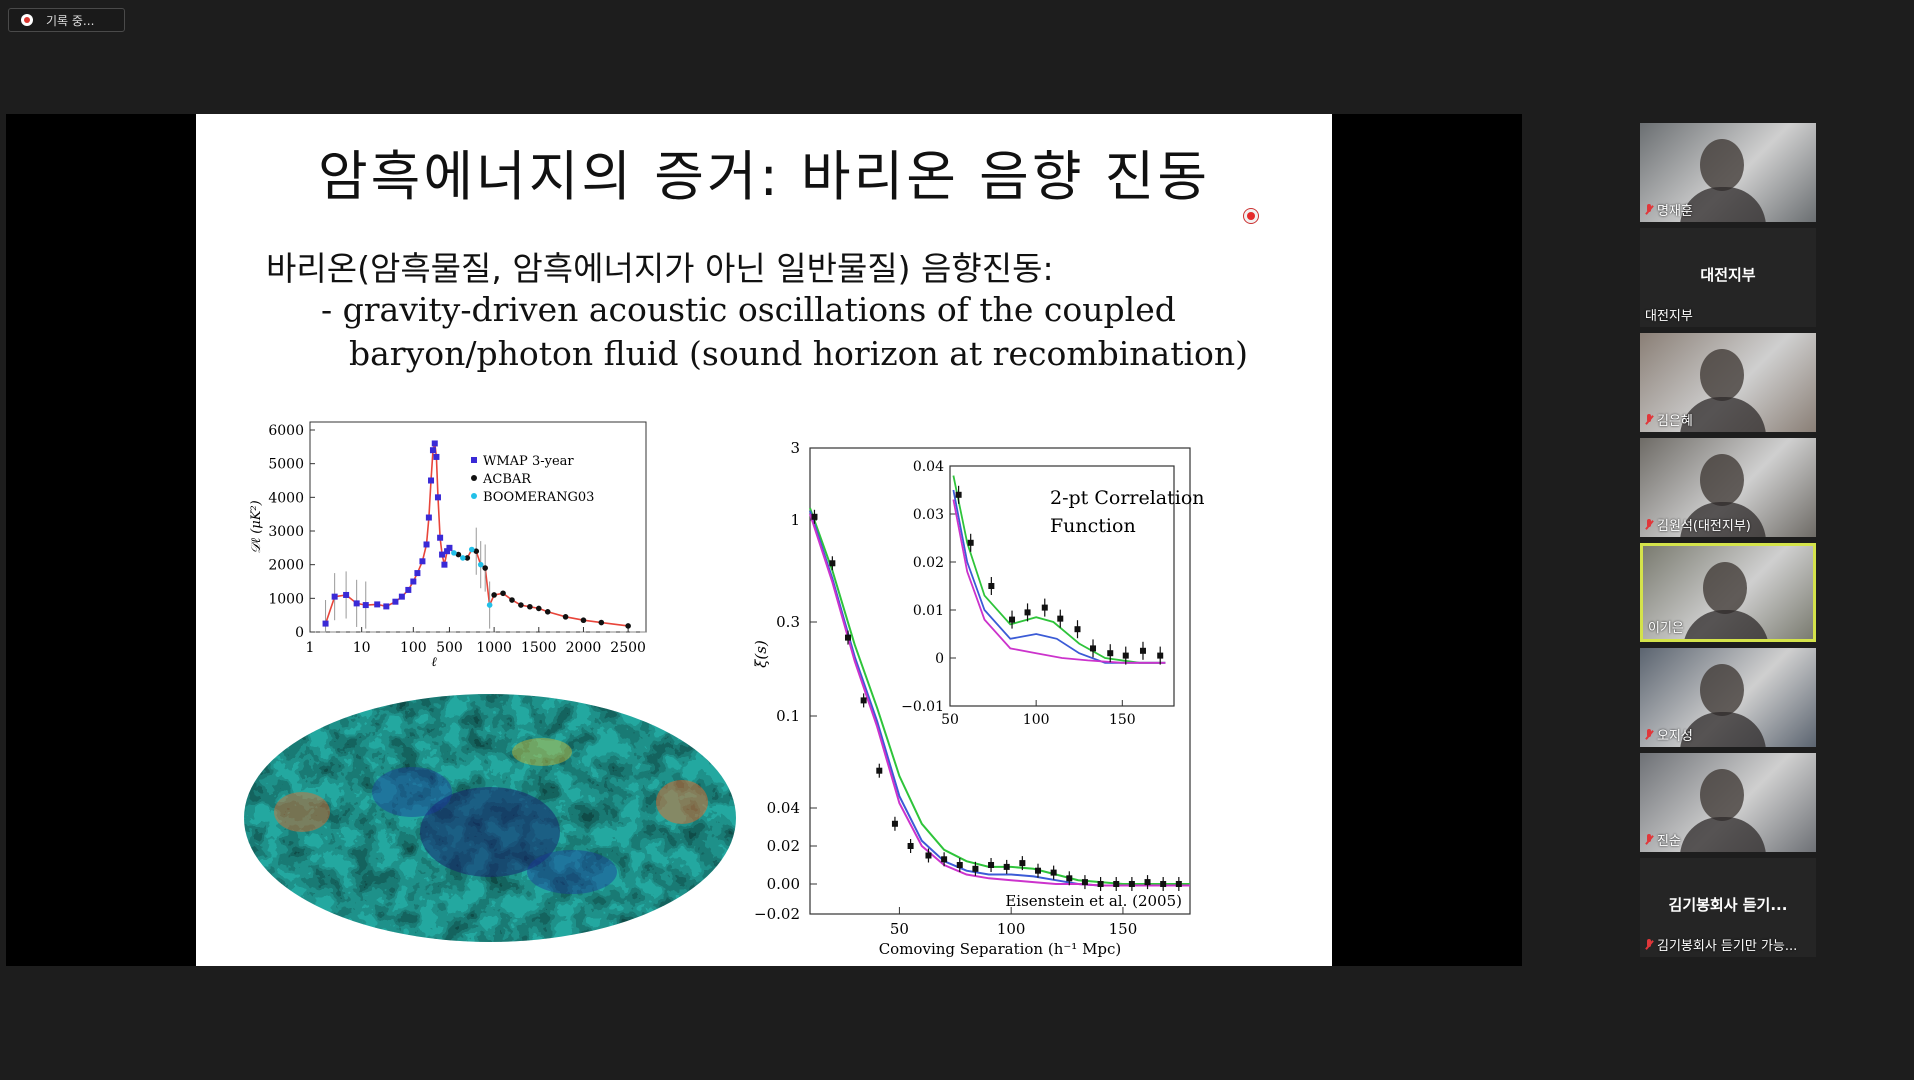 This screenshot has width=1914, height=1080. Describe the element at coordinates (1036, 720) in the screenshot. I see `inset-xtick-label: 100` at that location.